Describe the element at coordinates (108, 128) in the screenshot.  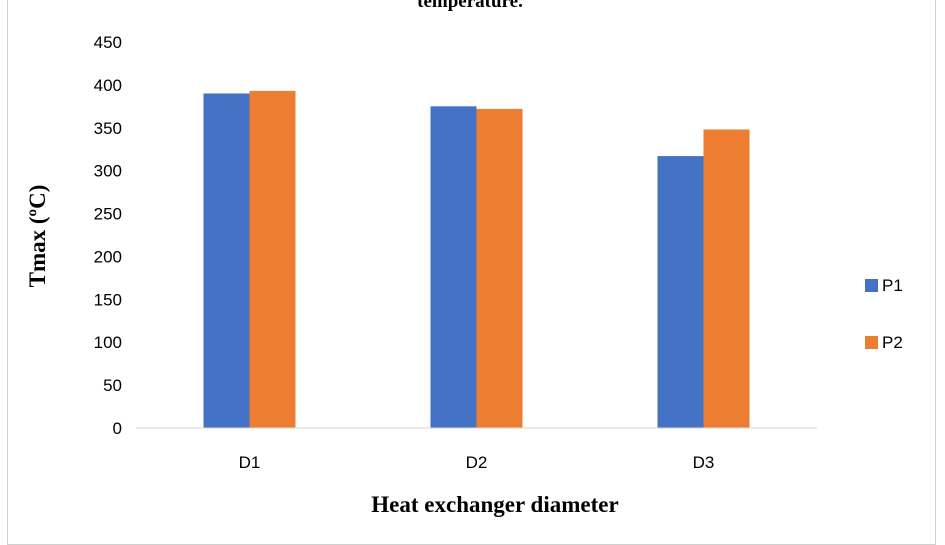
I see `y-tick-label: 350` at that location.